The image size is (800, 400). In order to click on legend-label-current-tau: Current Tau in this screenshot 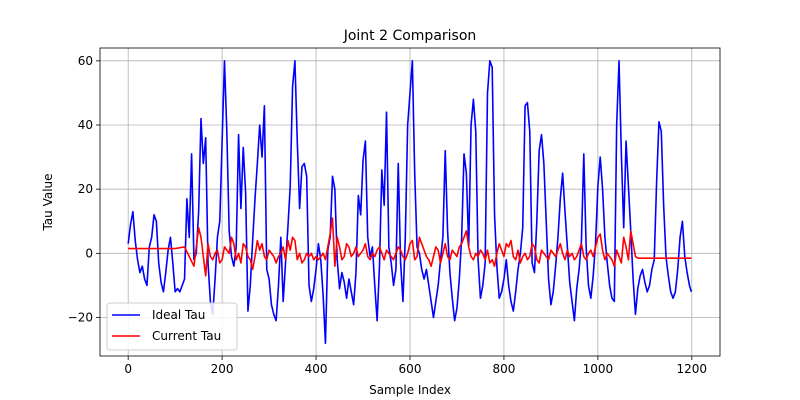, I will do `click(186, 336)`.